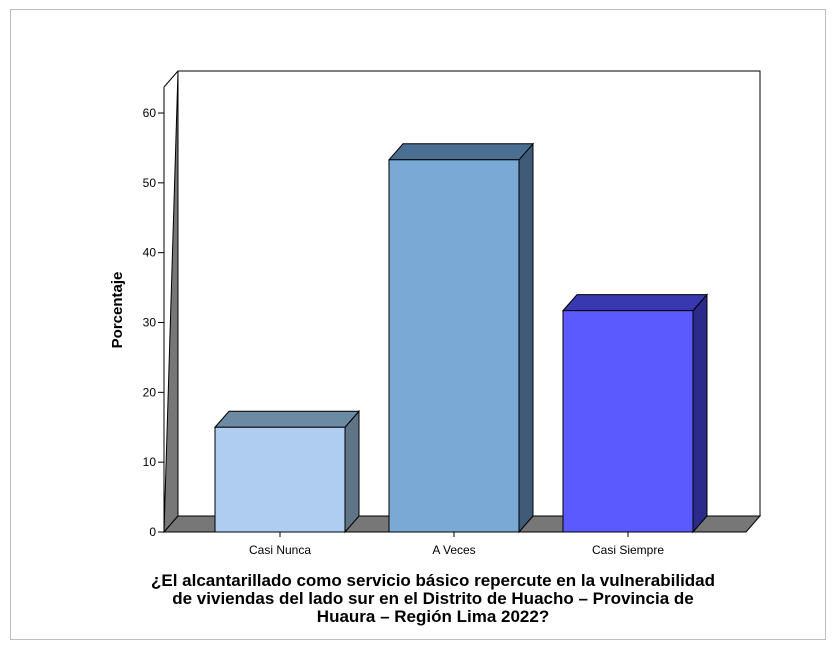  Describe the element at coordinates (152, 532) in the screenshot. I see `y-tick-label: 0` at that location.